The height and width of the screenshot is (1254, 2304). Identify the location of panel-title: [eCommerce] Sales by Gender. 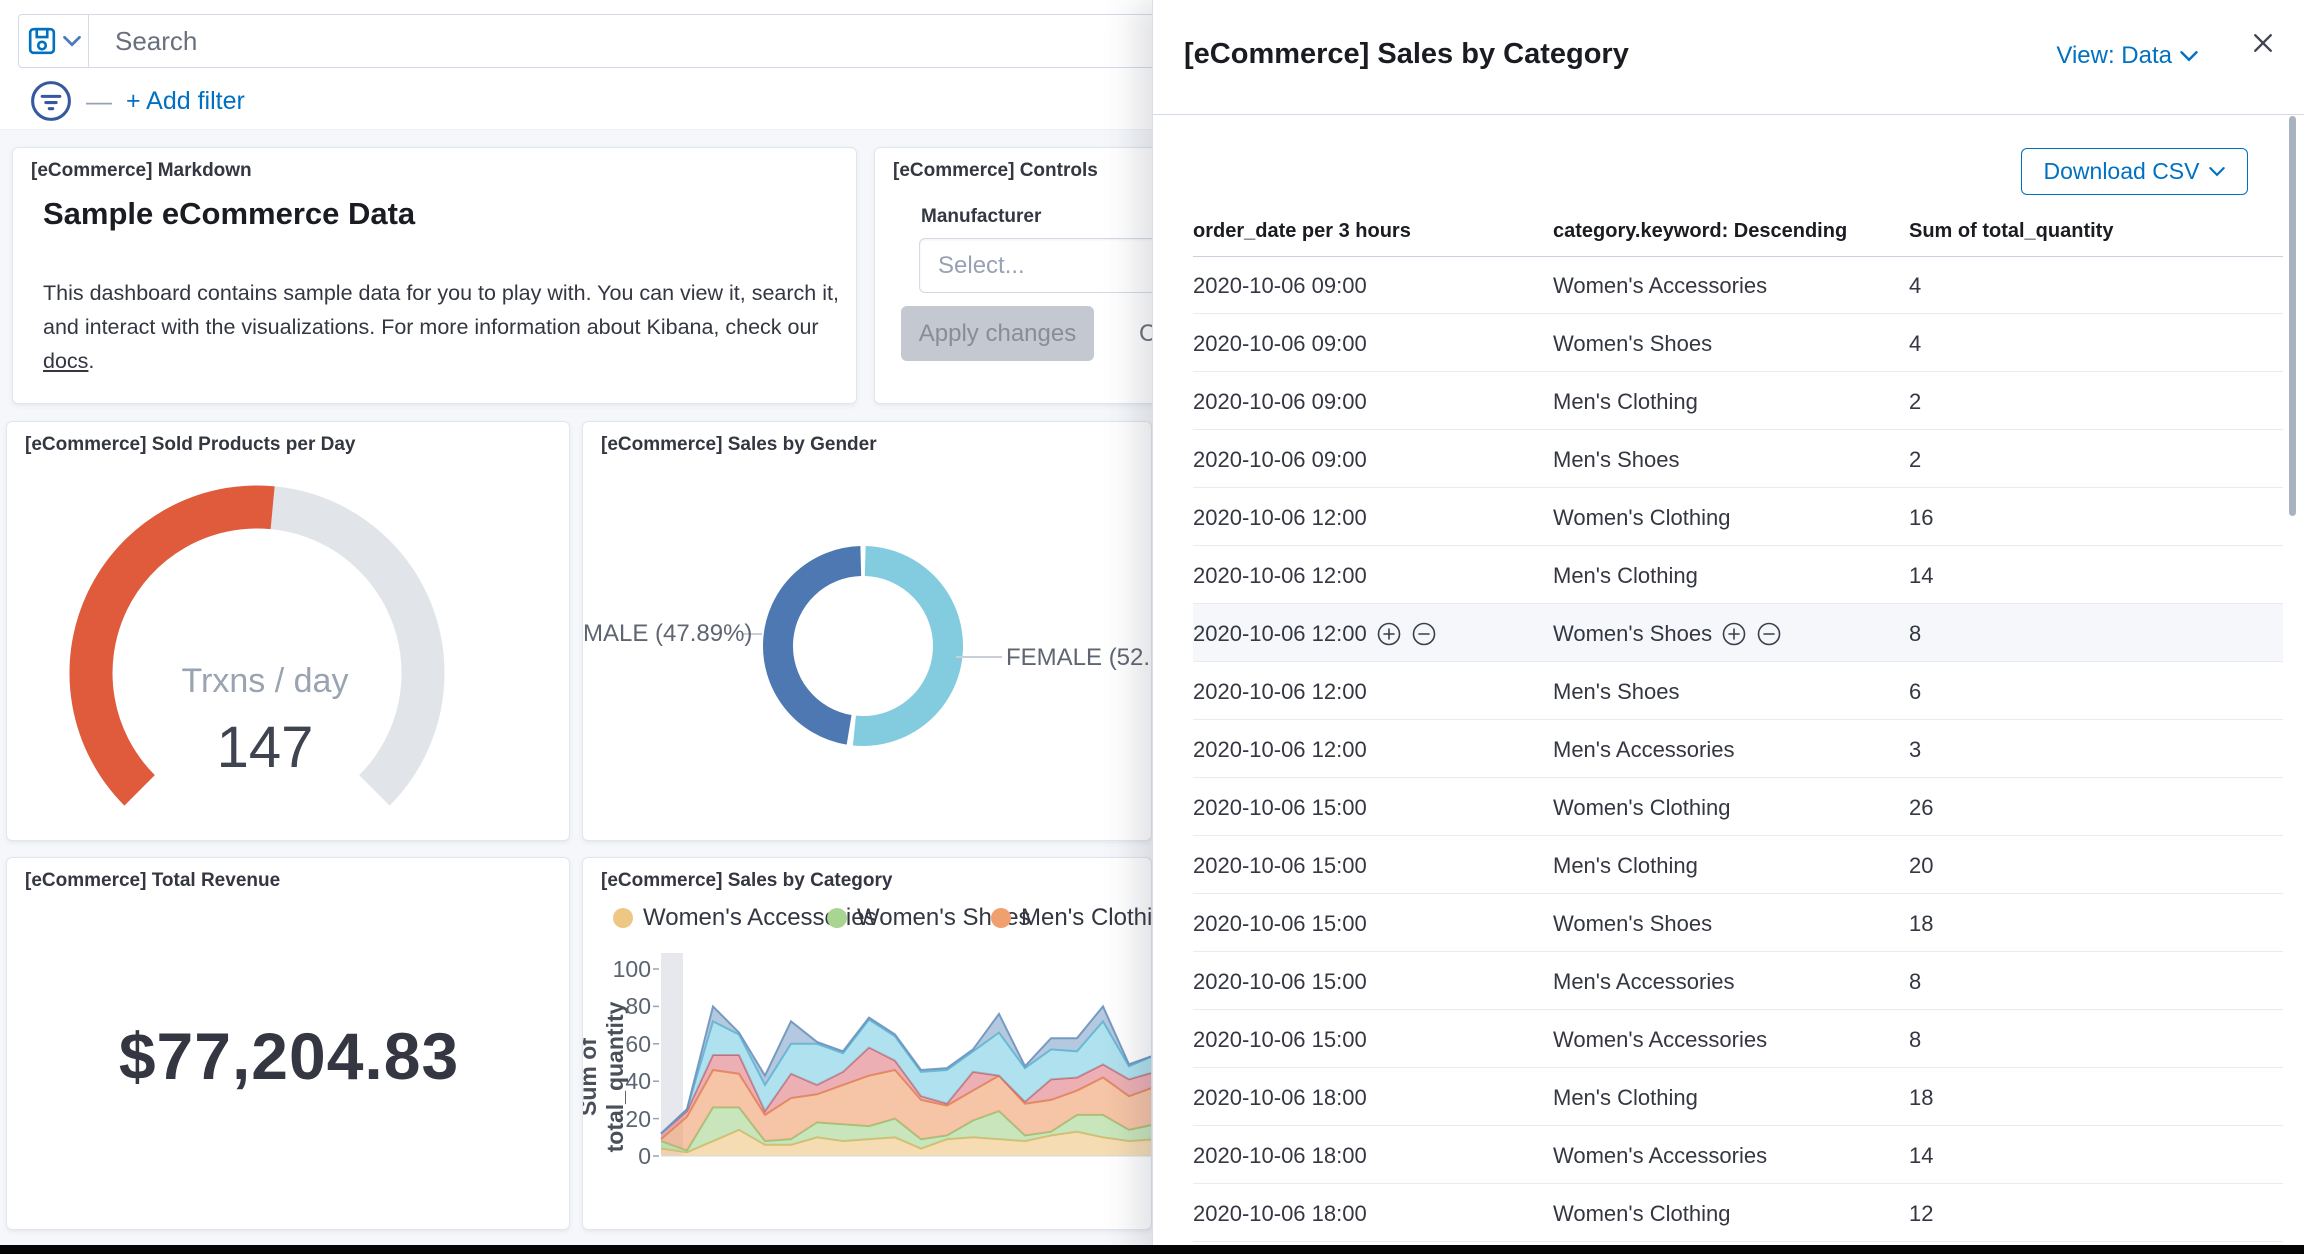
(739, 444).